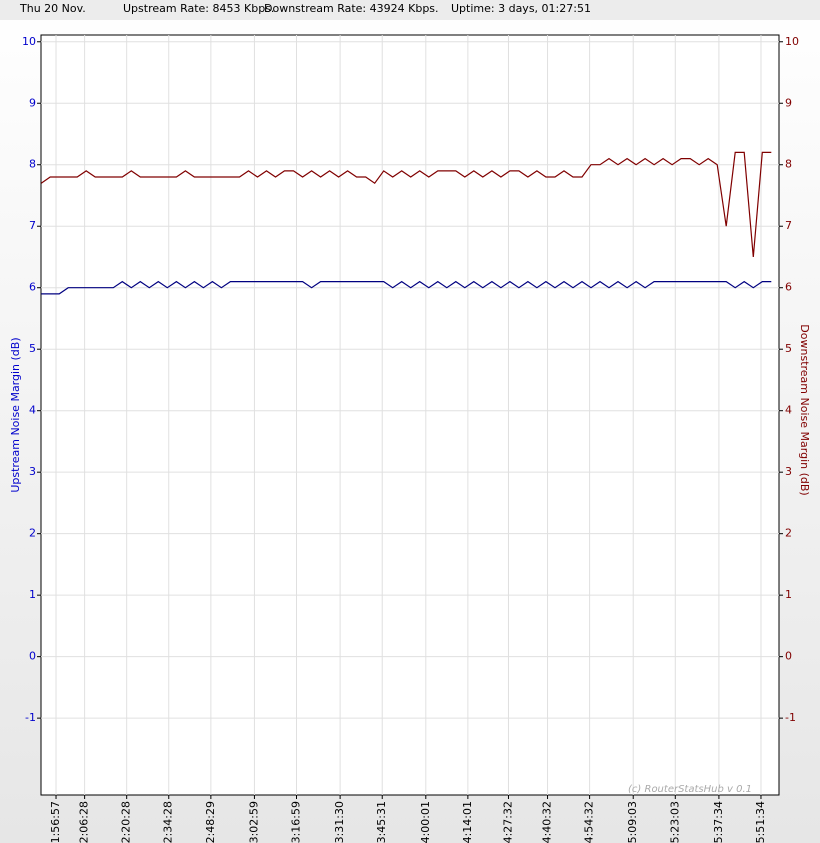  What do you see at coordinates (381, 822) in the screenshot?
I see `x-tick-label: 13:45:31` at bounding box center [381, 822].